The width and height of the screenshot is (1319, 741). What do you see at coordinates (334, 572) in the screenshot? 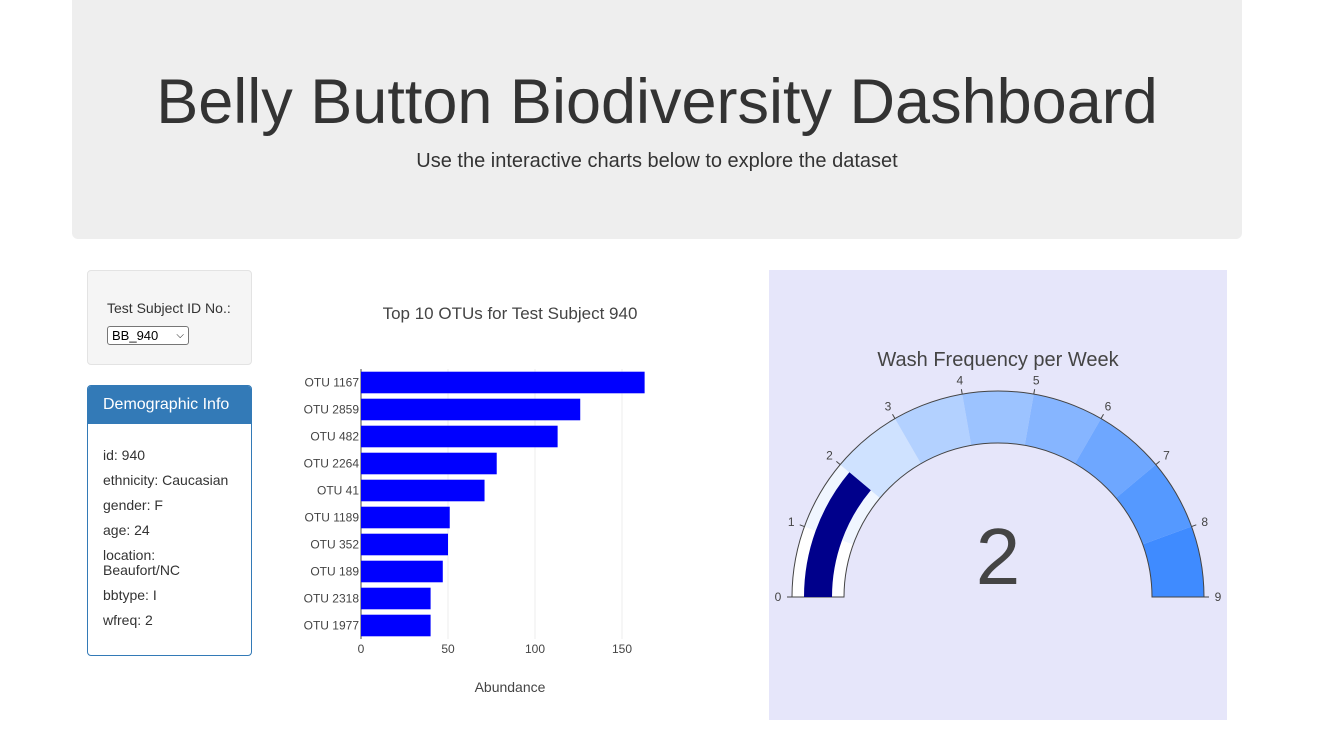
I see `bar-category-label: OTU 189` at bounding box center [334, 572].